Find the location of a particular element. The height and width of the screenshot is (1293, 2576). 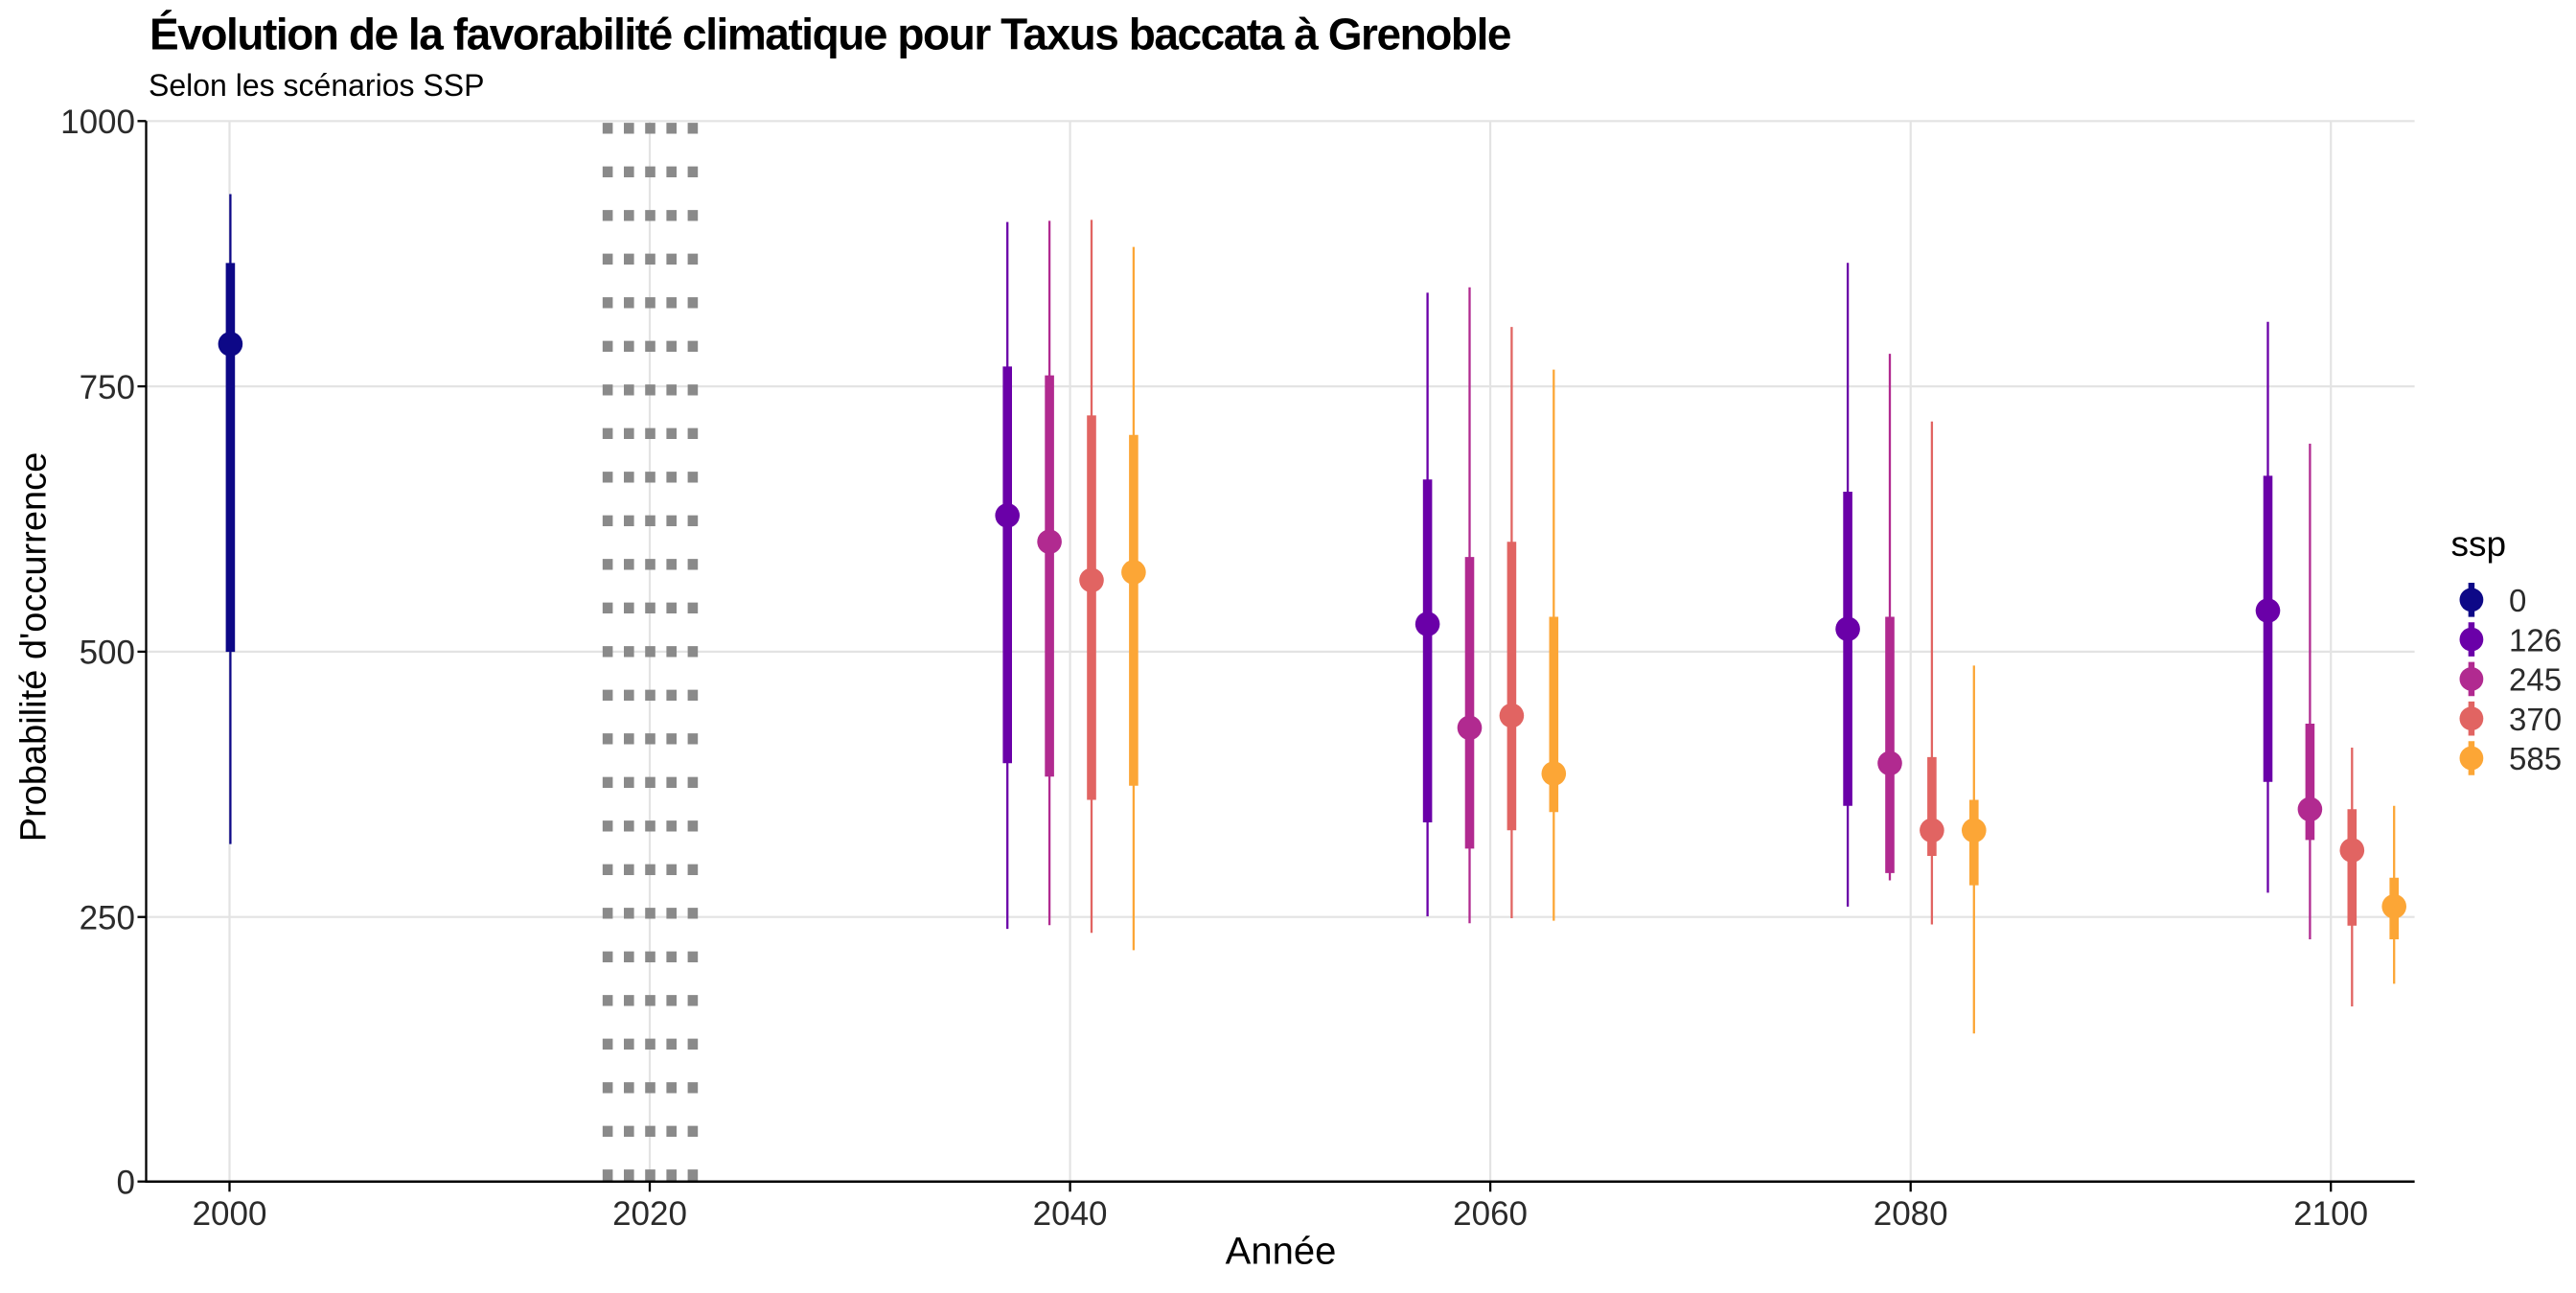

svg-text: 585 is located at coordinates (2535, 758).